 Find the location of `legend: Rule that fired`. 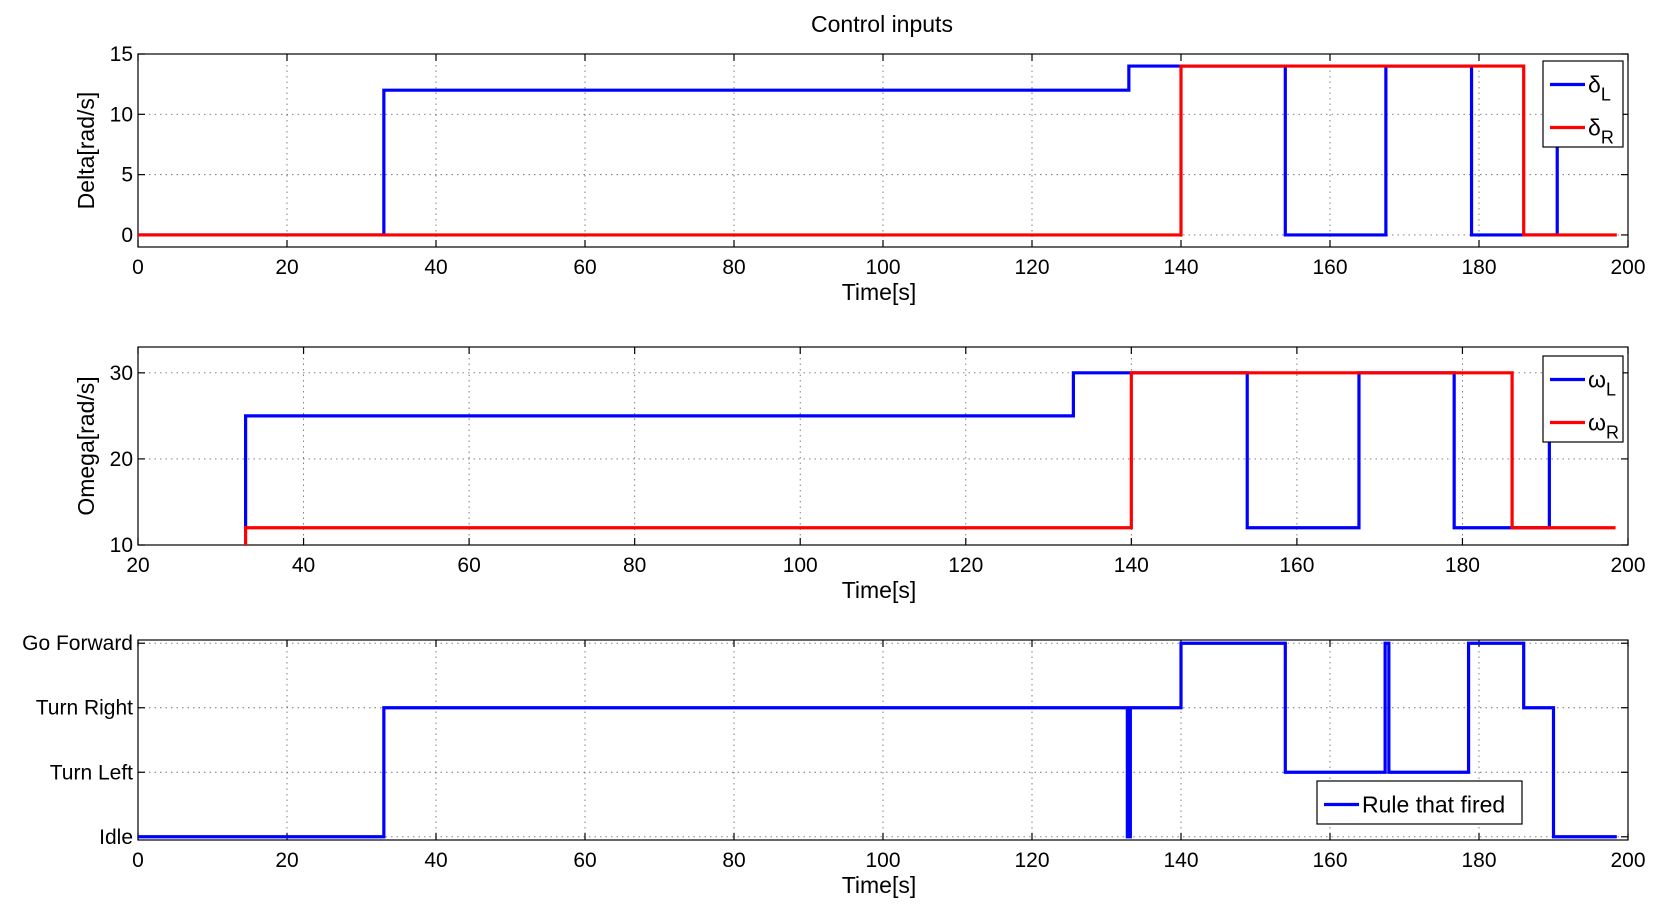

legend: Rule that fired is located at coordinates (1419, 802).